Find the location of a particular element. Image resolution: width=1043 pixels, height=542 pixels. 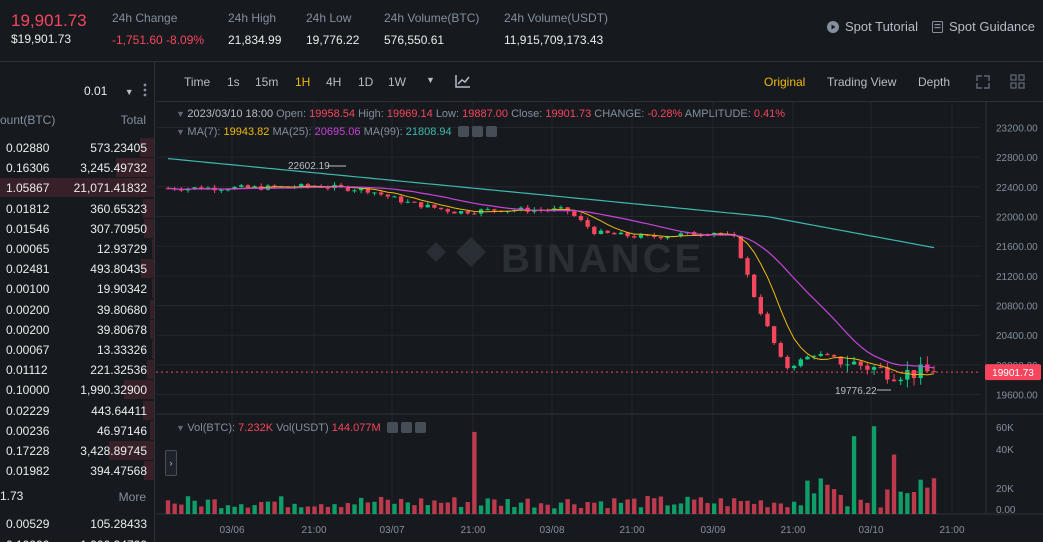

more-options-icon is located at coordinates (145, 90).